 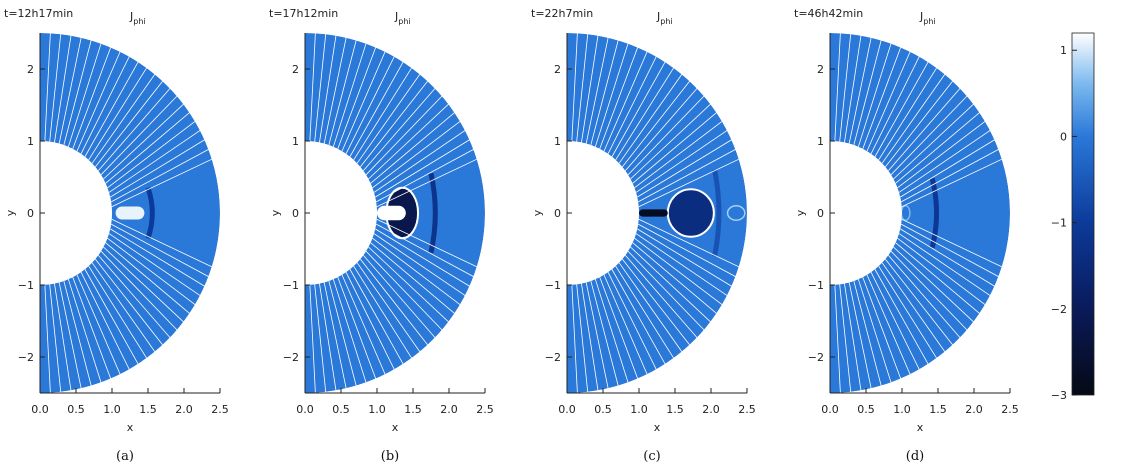 I want to click on panel-variable-sub: phi, so click(x=929, y=21).